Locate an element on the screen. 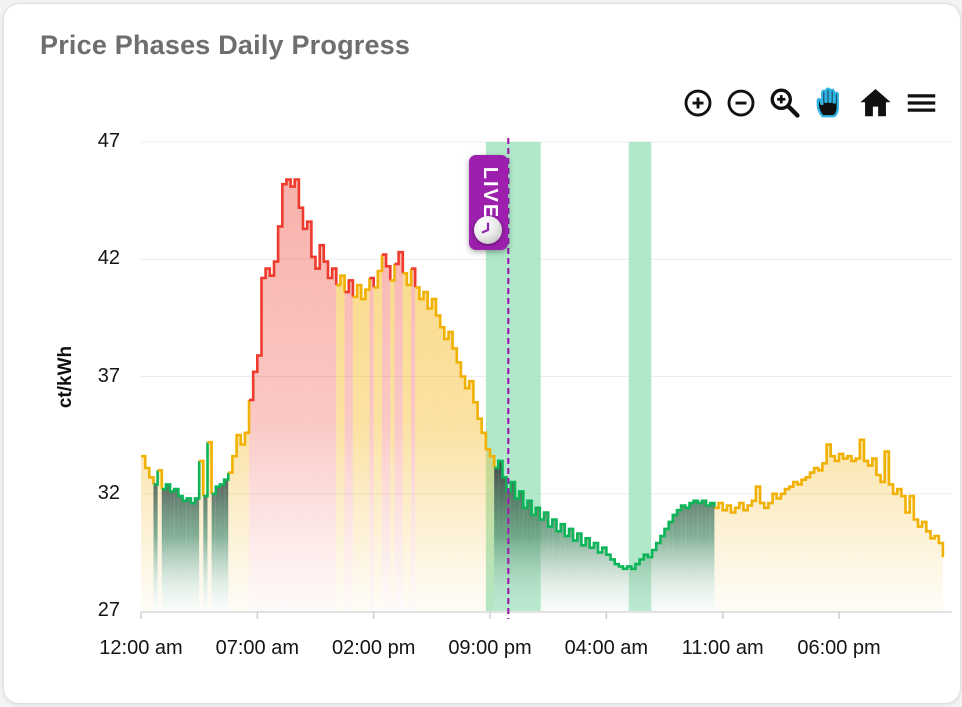 Image resolution: width=962 pixels, height=707 pixels. menu-icon is located at coordinates (921, 104).